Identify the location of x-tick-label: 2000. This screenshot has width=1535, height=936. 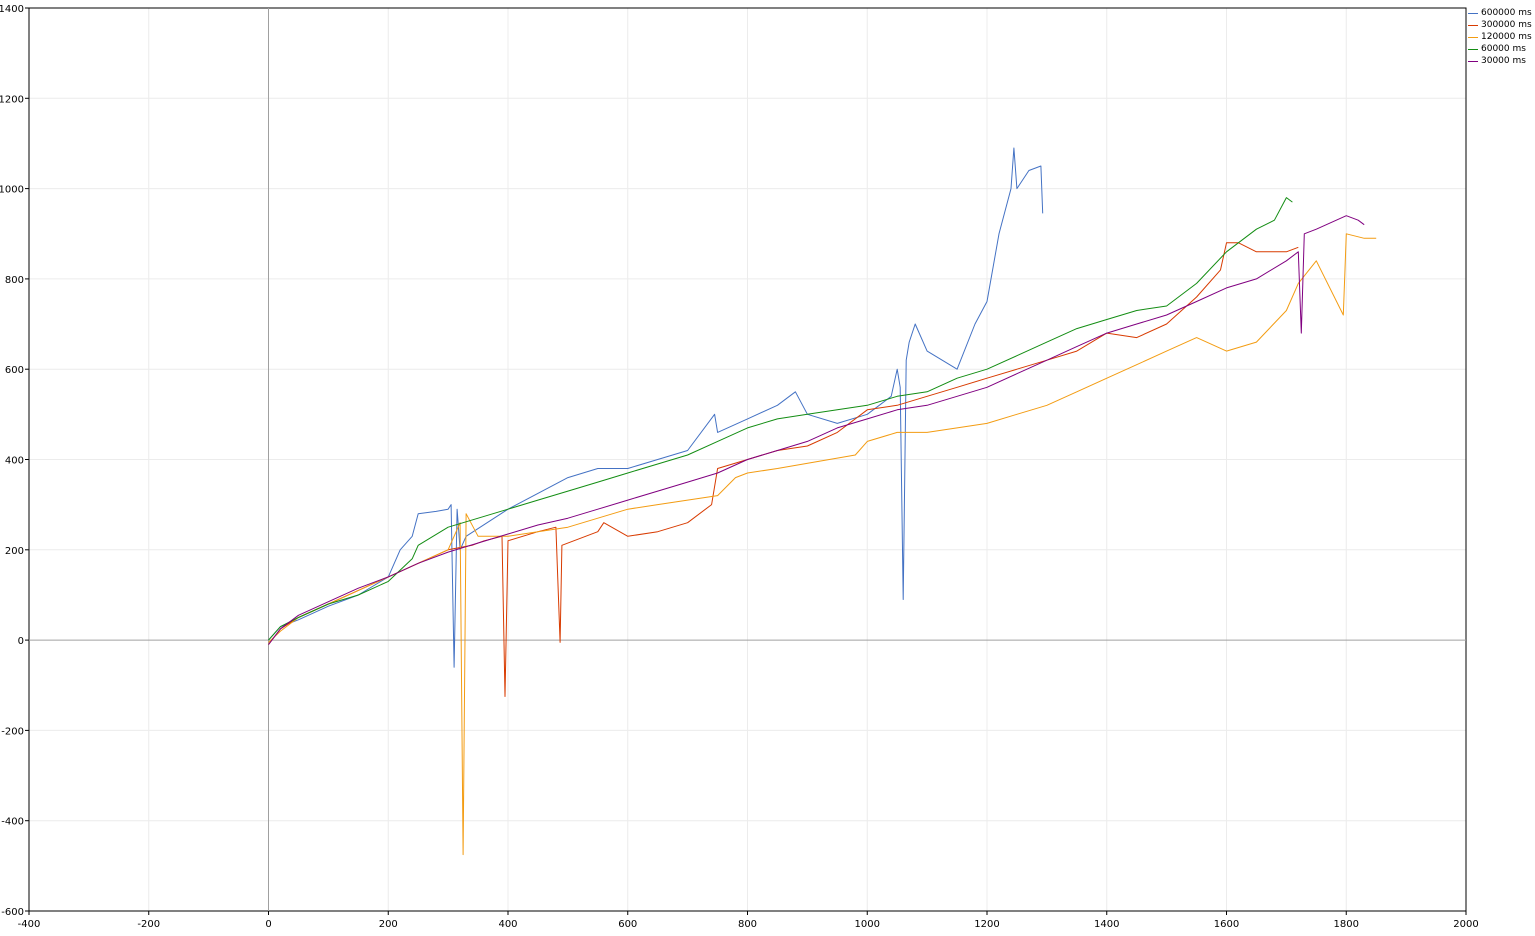
(1465, 924).